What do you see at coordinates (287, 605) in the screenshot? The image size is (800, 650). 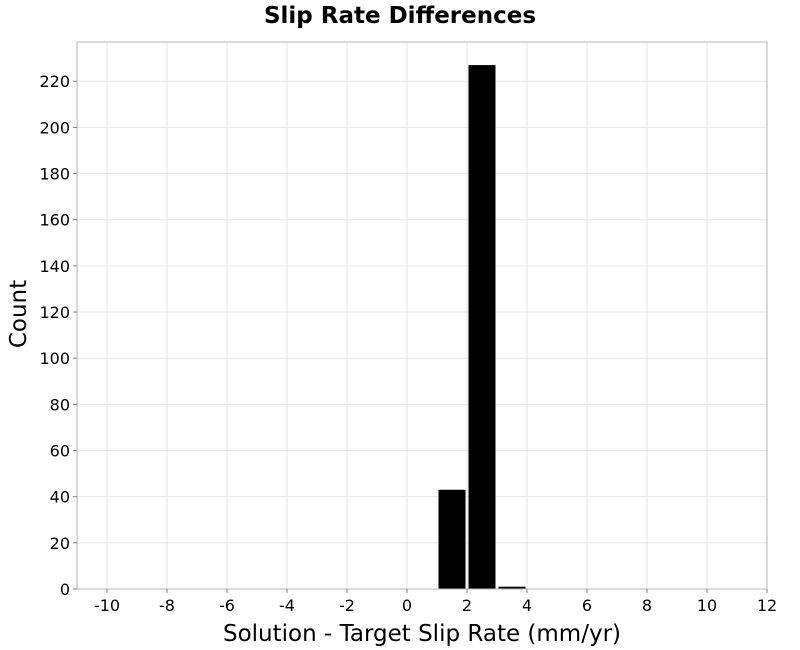 I see `x-tick-label: -4` at bounding box center [287, 605].